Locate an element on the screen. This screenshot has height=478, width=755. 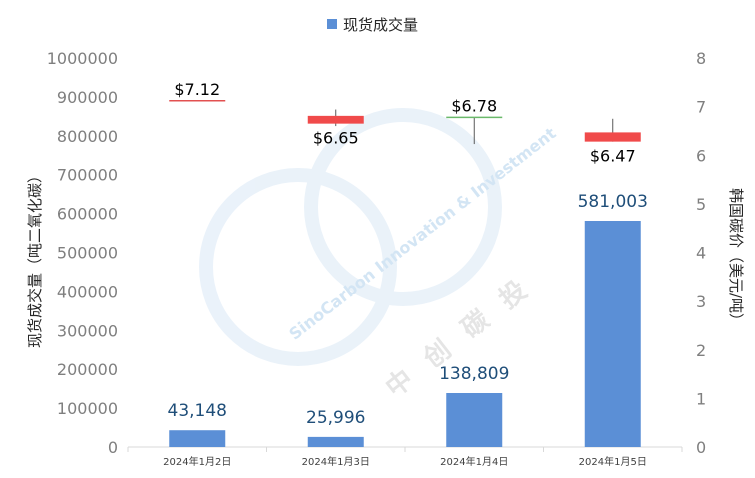
y-axis-right: 0 1 2 3 4 5 6 7 8 is located at coordinates (701, 253).